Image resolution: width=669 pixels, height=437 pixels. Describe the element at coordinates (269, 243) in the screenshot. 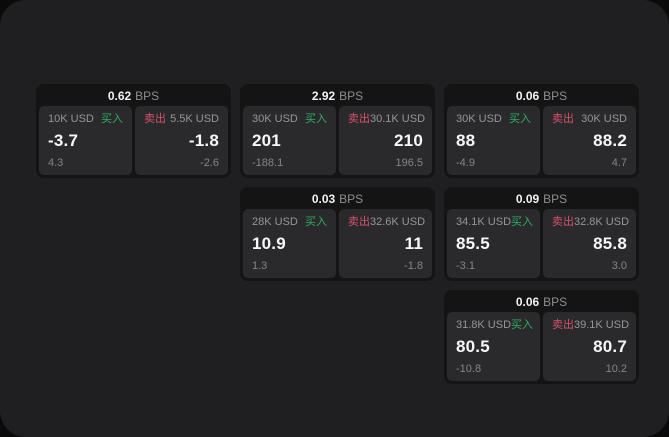

I see `buy-price: 10.9` at that location.